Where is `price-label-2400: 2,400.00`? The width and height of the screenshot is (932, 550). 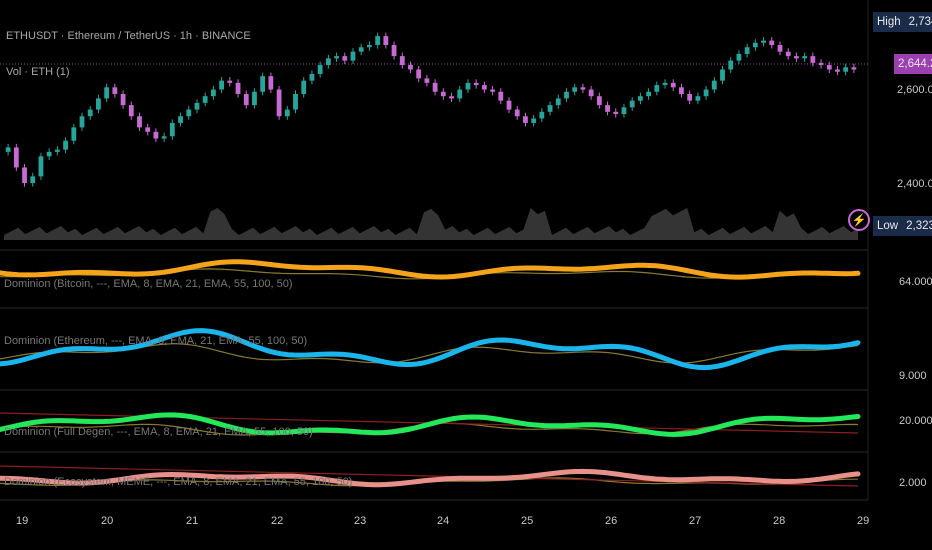
price-label-2400: 2,400.00 is located at coordinates (914, 184).